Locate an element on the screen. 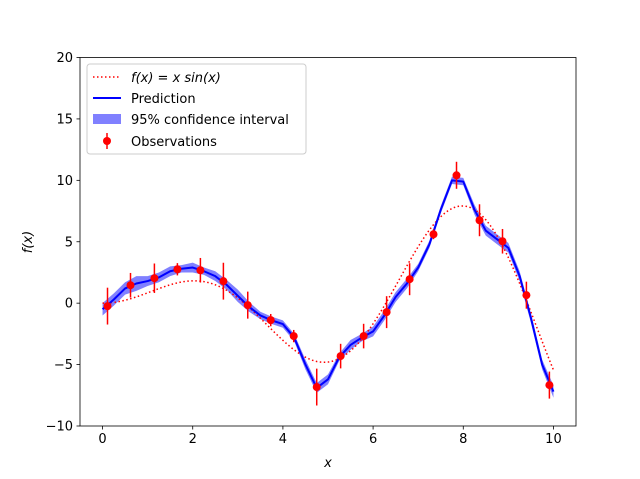 This screenshot has width=640, height=479. x-tick-label: 2 is located at coordinates (193, 439).